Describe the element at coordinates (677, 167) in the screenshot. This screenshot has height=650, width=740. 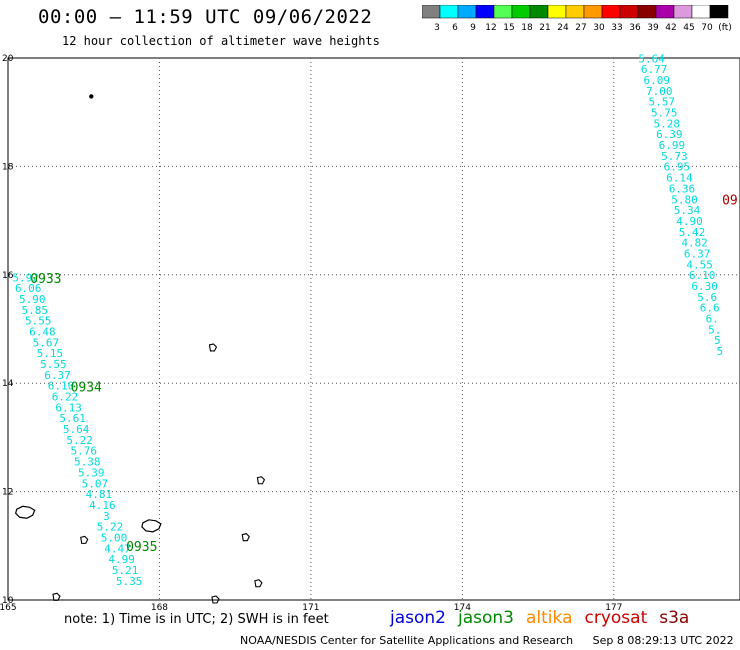
I see `wave-height-label: 6.95` at that location.